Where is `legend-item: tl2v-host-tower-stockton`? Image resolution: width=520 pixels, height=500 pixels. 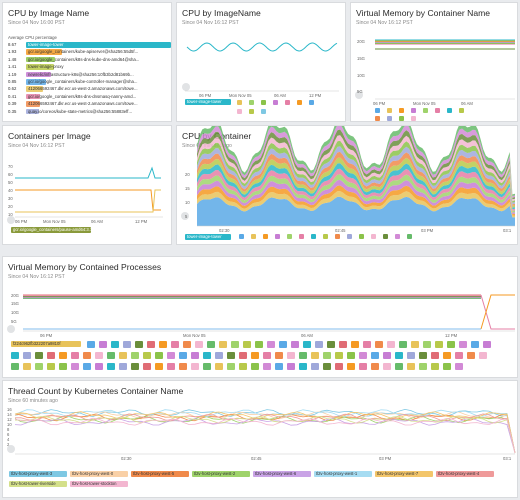
legend-item: tl2v-host-tower-stockton is located at coordinates (99, 484).